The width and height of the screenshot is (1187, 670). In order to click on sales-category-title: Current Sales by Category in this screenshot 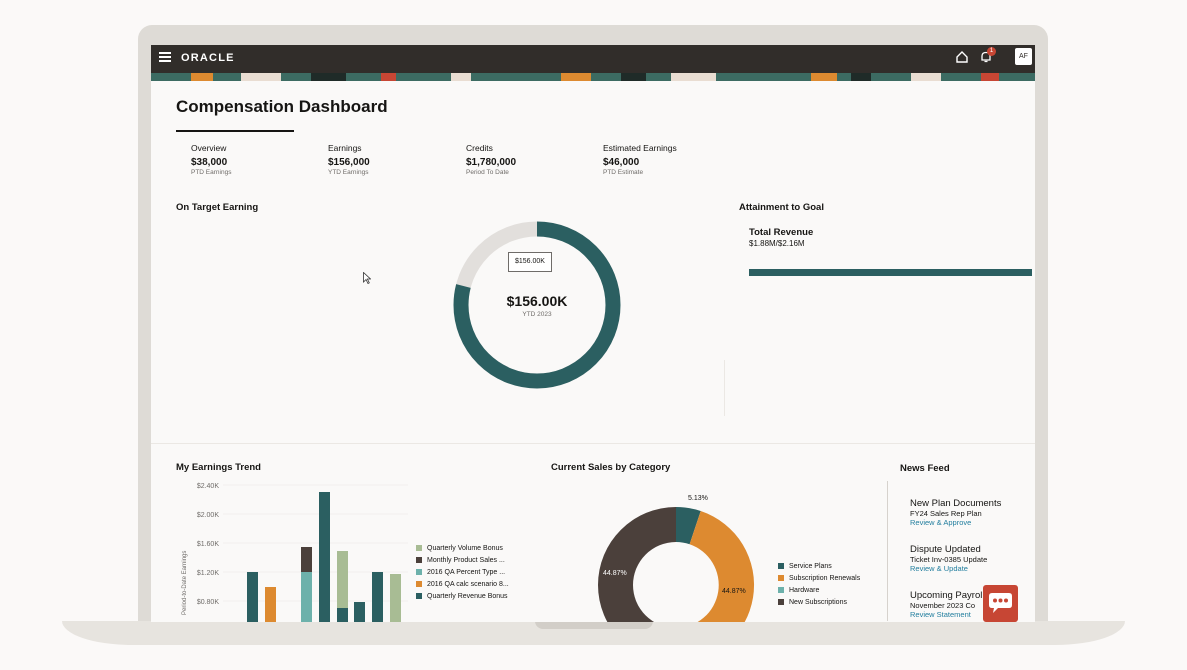, I will do `click(611, 467)`.